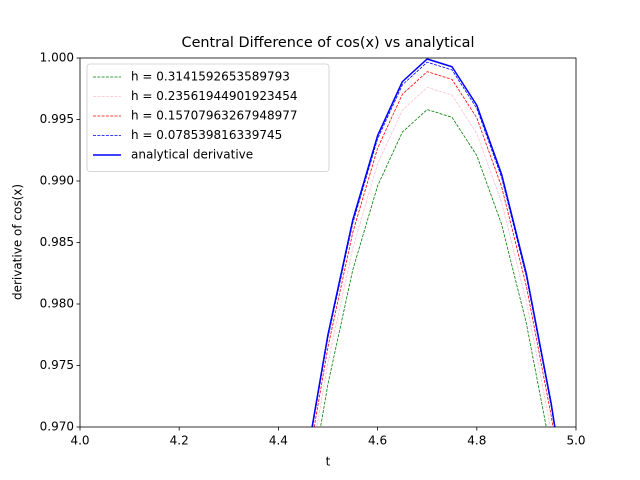  What do you see at coordinates (278, 441) in the screenshot?
I see `x-tick-label: 4.4` at bounding box center [278, 441].